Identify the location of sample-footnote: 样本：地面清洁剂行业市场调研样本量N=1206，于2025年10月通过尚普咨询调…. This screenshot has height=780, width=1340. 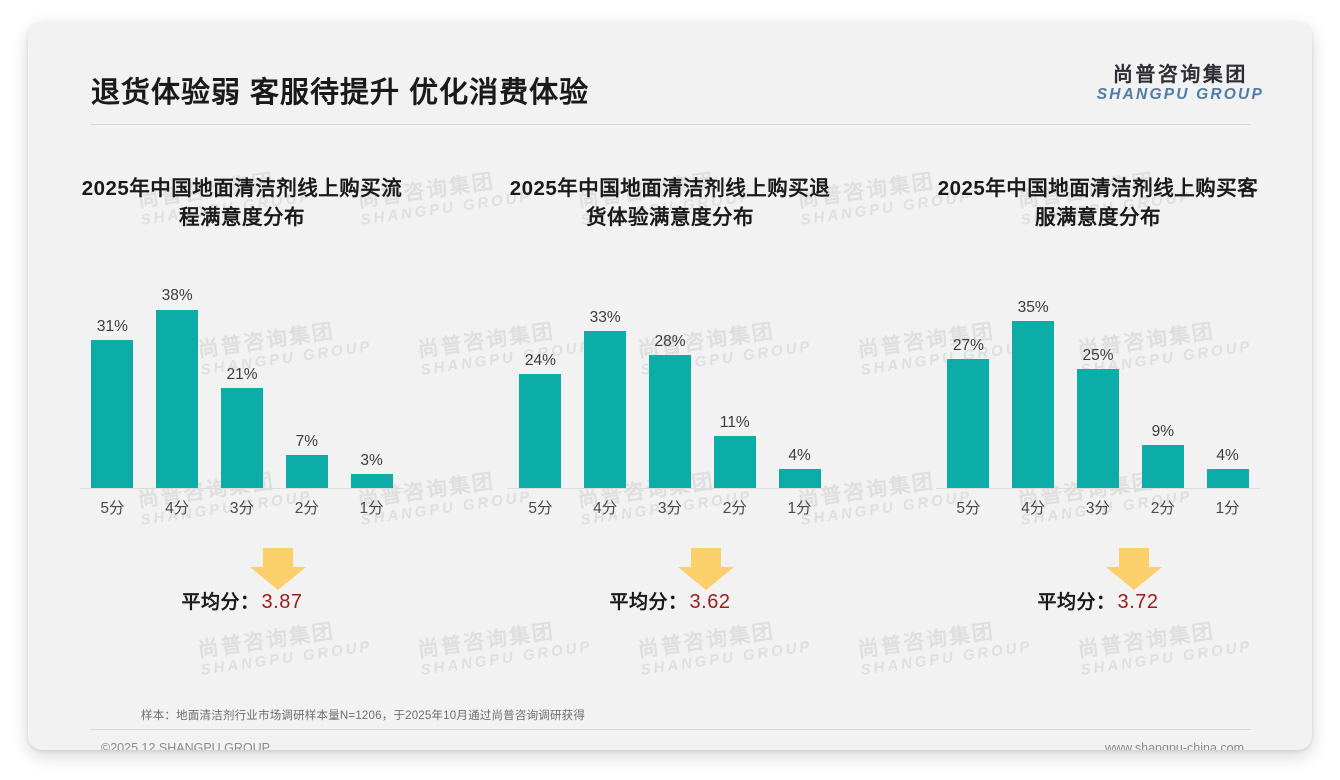
(363, 716).